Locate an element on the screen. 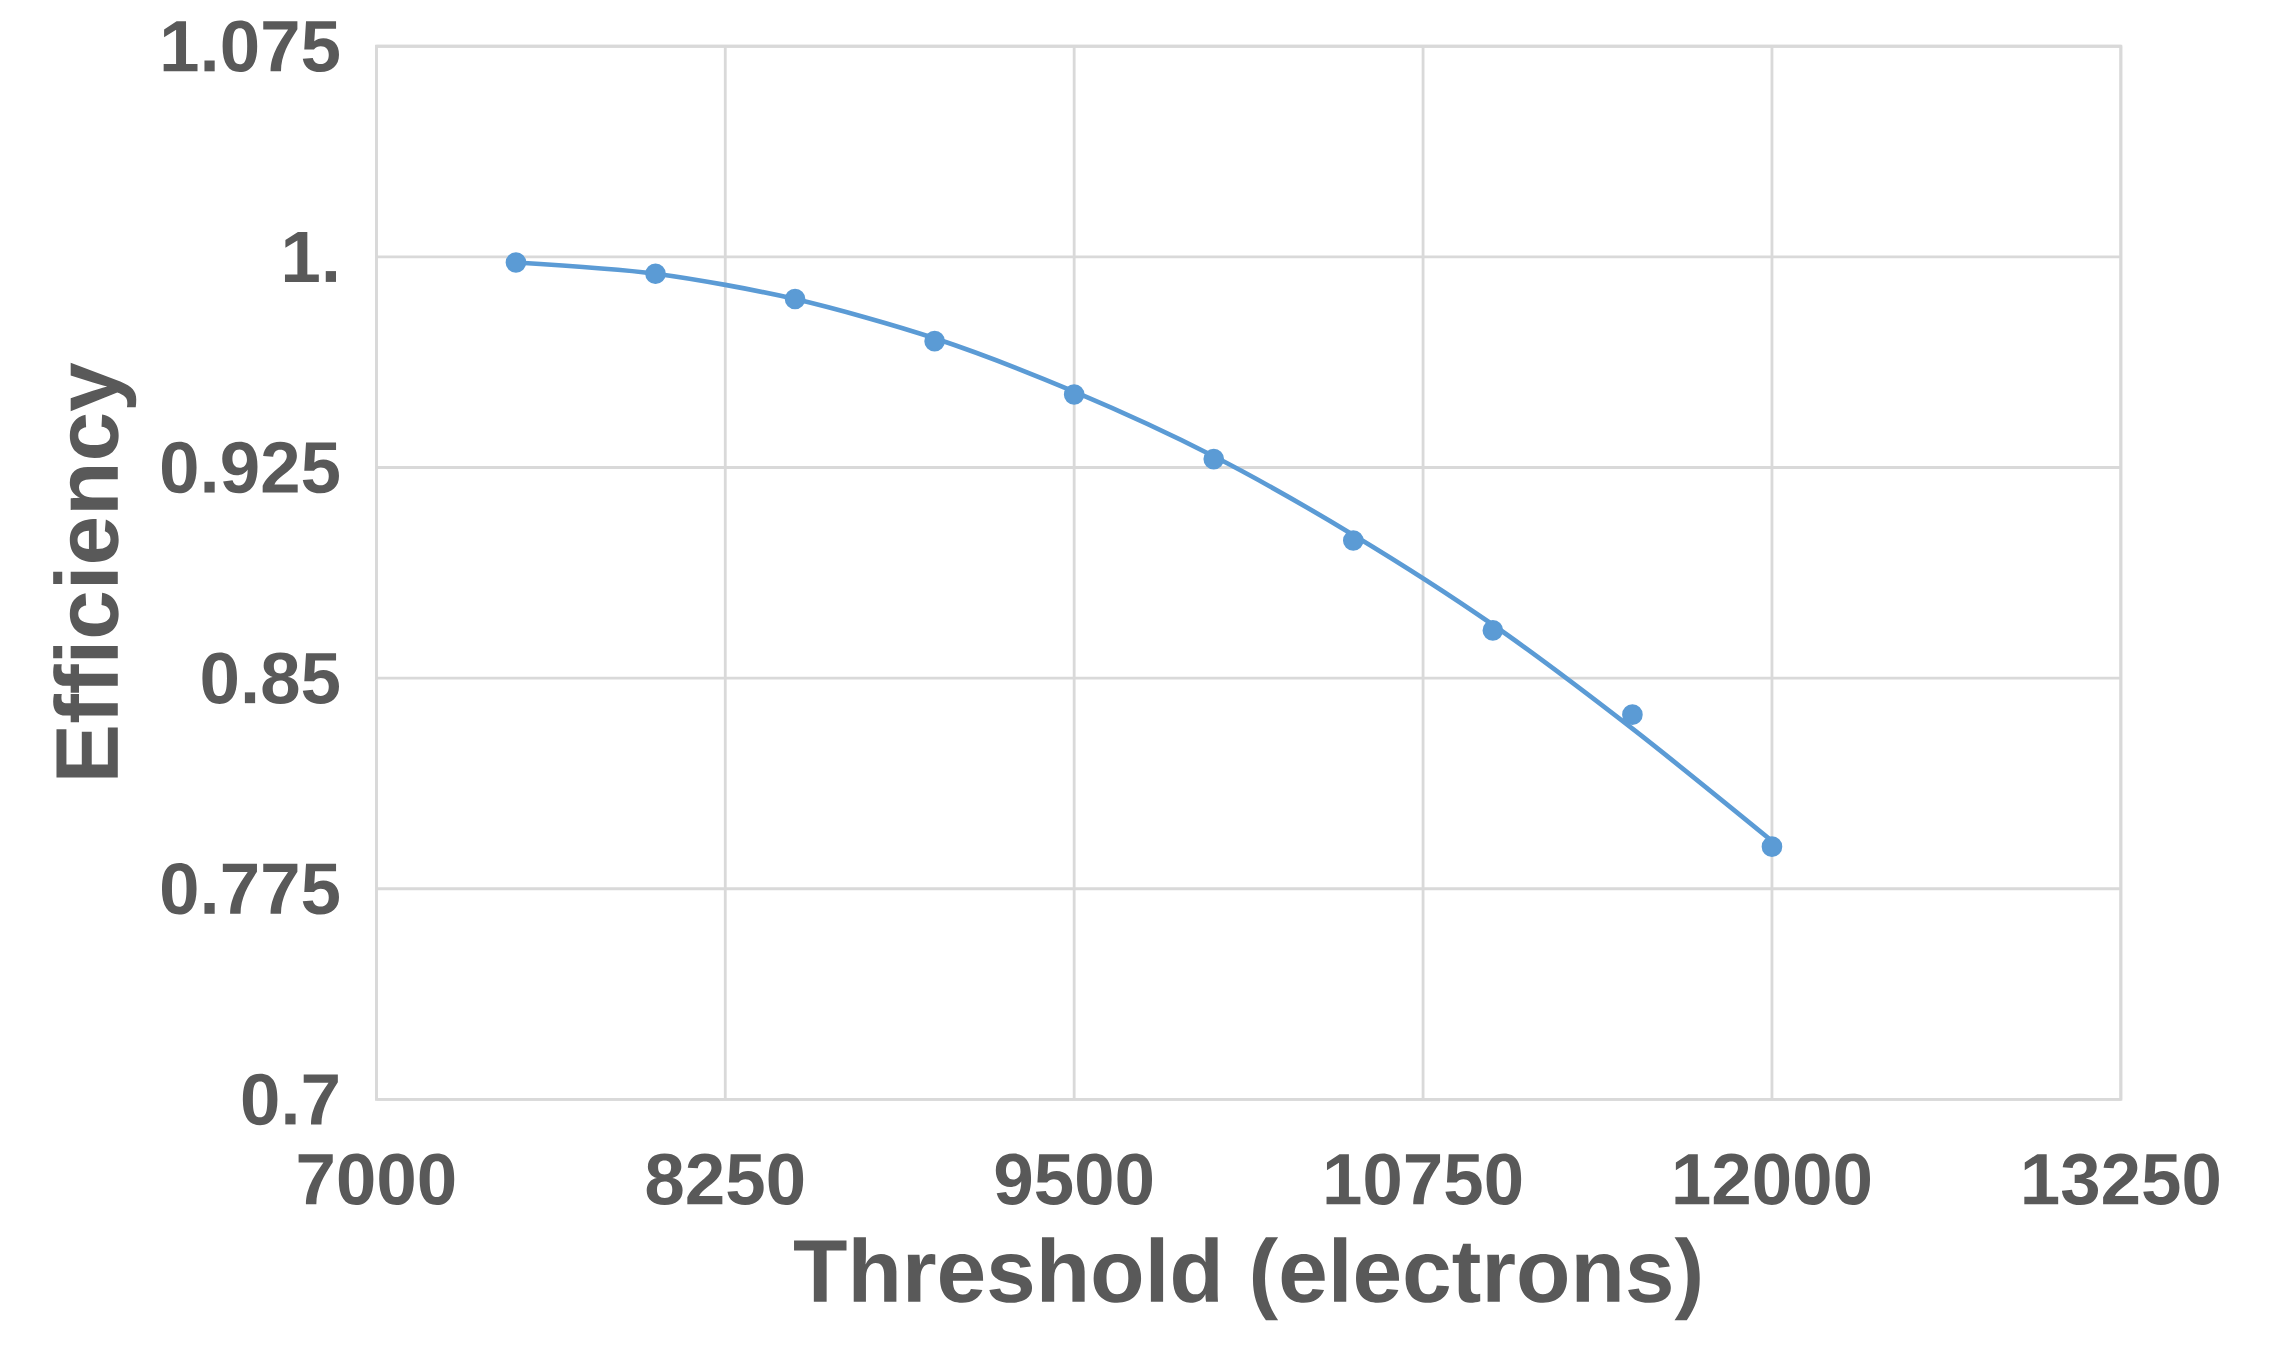 The image size is (2269, 1346). x-tick-label: 8250 is located at coordinates (725, 1179).